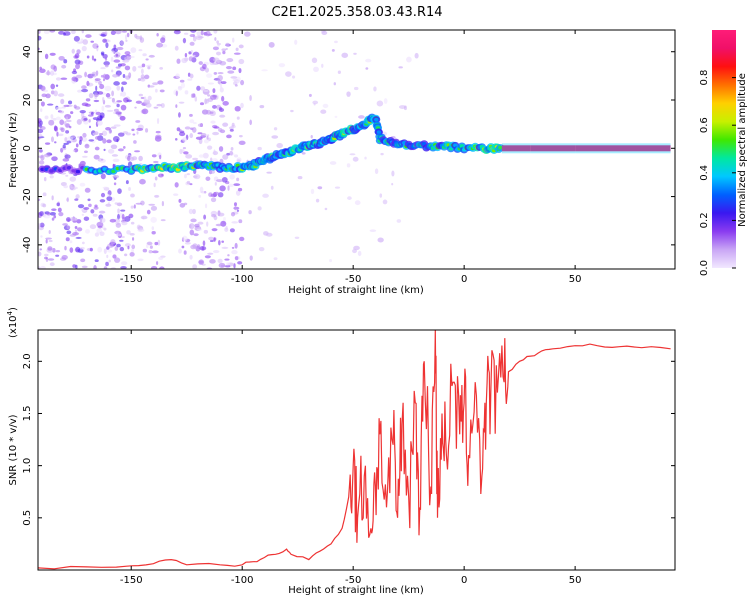 This screenshot has width=750, height=600. I want to click on snr-y-tick-label: 0.5, so click(27, 518).